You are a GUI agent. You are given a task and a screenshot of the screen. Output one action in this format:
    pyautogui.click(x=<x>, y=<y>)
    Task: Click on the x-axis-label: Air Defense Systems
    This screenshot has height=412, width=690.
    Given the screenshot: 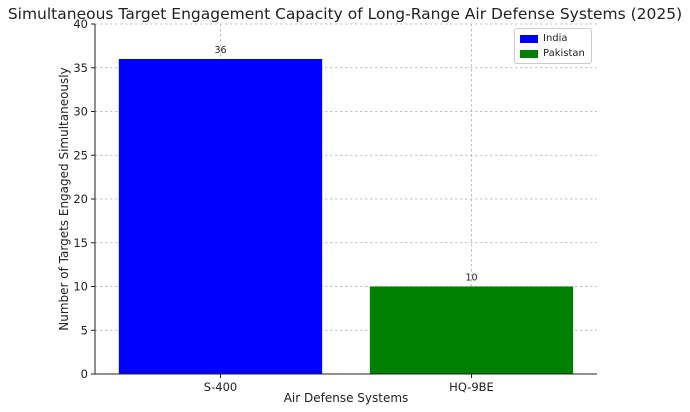 What is the action you would take?
    pyautogui.click(x=346, y=398)
    